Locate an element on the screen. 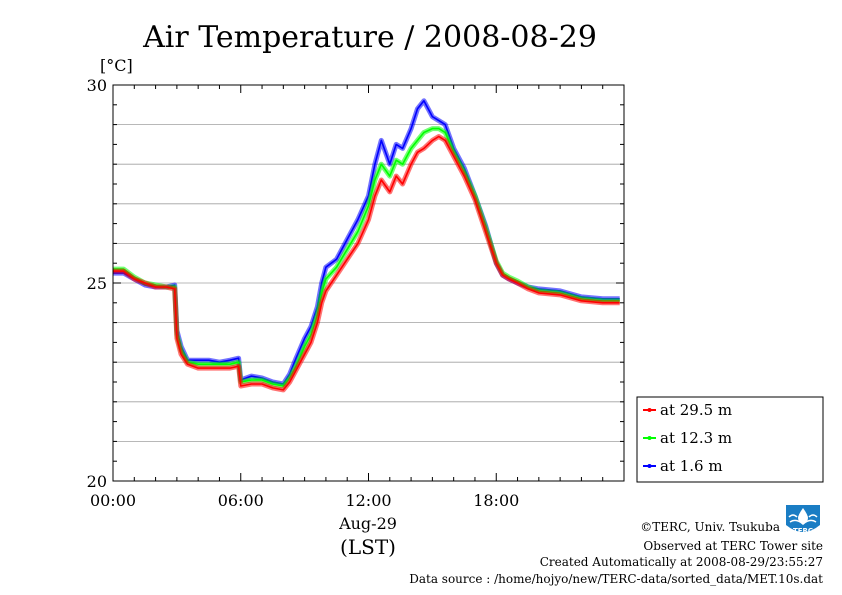 This screenshot has height=595, width=842. terc-logo-text: TERC is located at coordinates (803, 531).